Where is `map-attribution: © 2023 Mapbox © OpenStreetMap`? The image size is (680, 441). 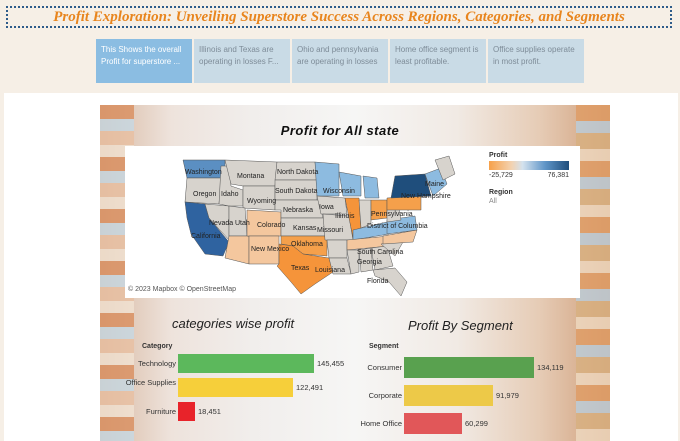
map-attribution: © 2023 Mapbox © OpenStreetMap is located at coordinates (182, 289).